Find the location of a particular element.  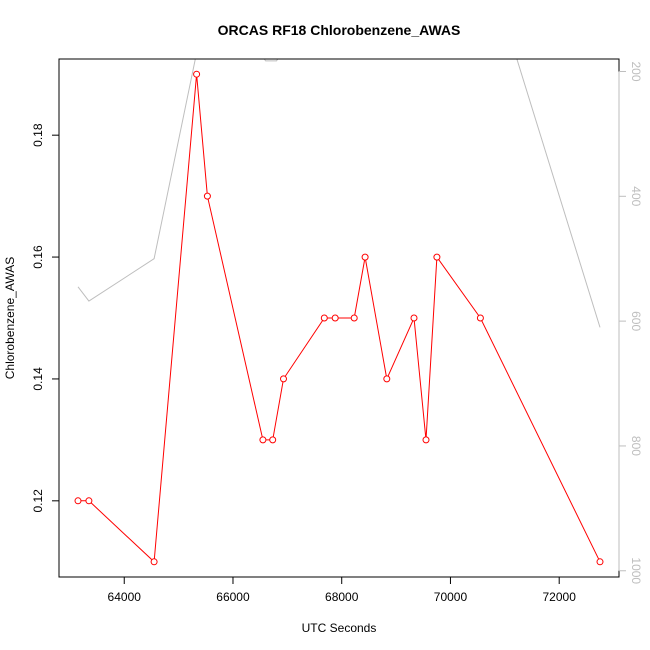

y2-tick-label: 600 is located at coordinates (636, 321).